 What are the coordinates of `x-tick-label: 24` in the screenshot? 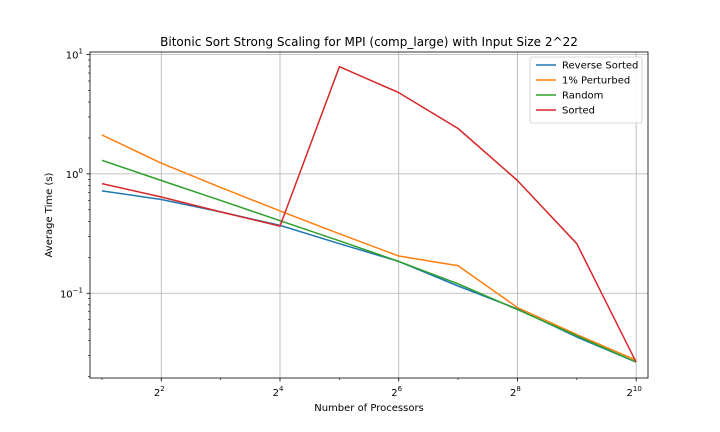 It's located at (278, 392).